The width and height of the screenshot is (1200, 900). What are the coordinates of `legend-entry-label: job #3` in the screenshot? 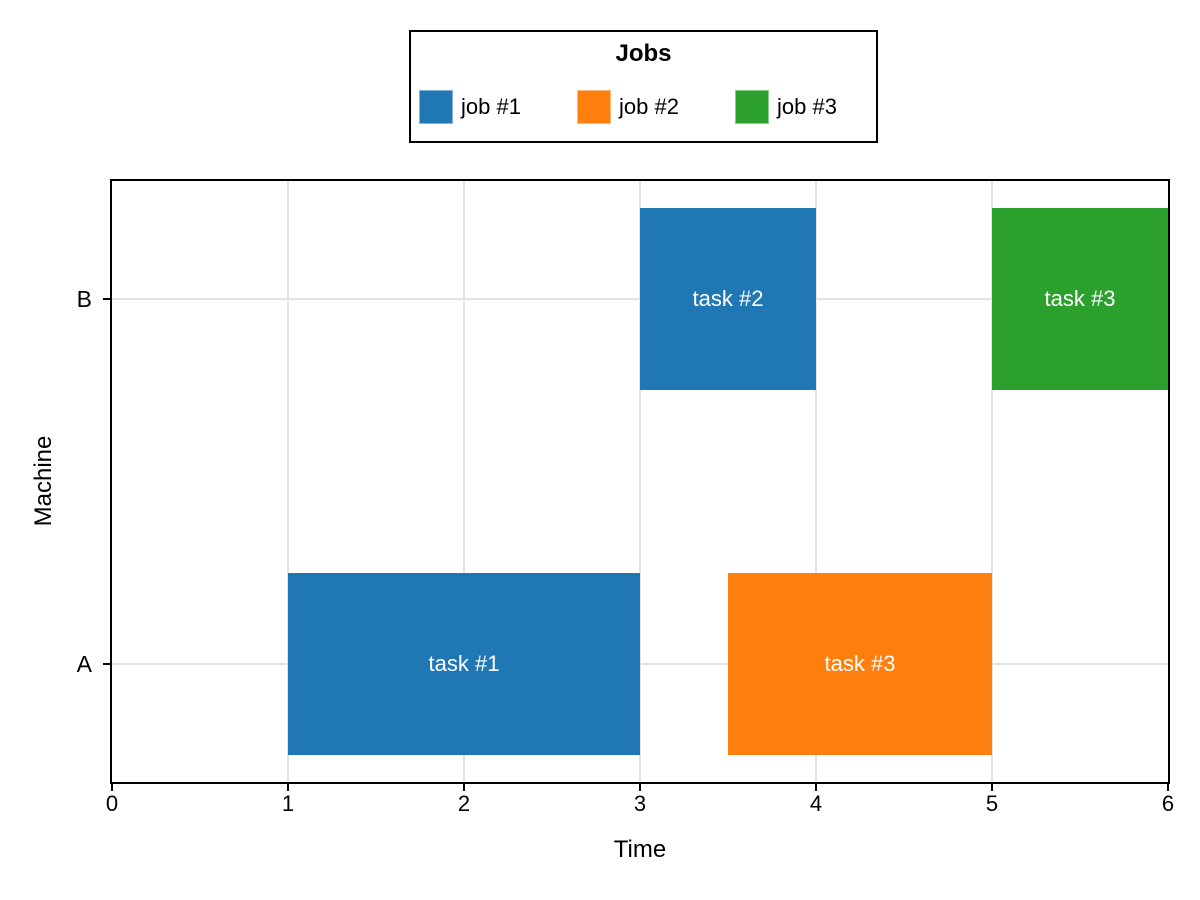 It's located at (807, 106).